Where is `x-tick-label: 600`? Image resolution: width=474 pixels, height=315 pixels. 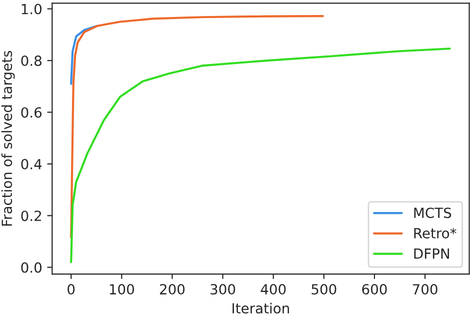
x-tick-label: 600 is located at coordinates (374, 289).